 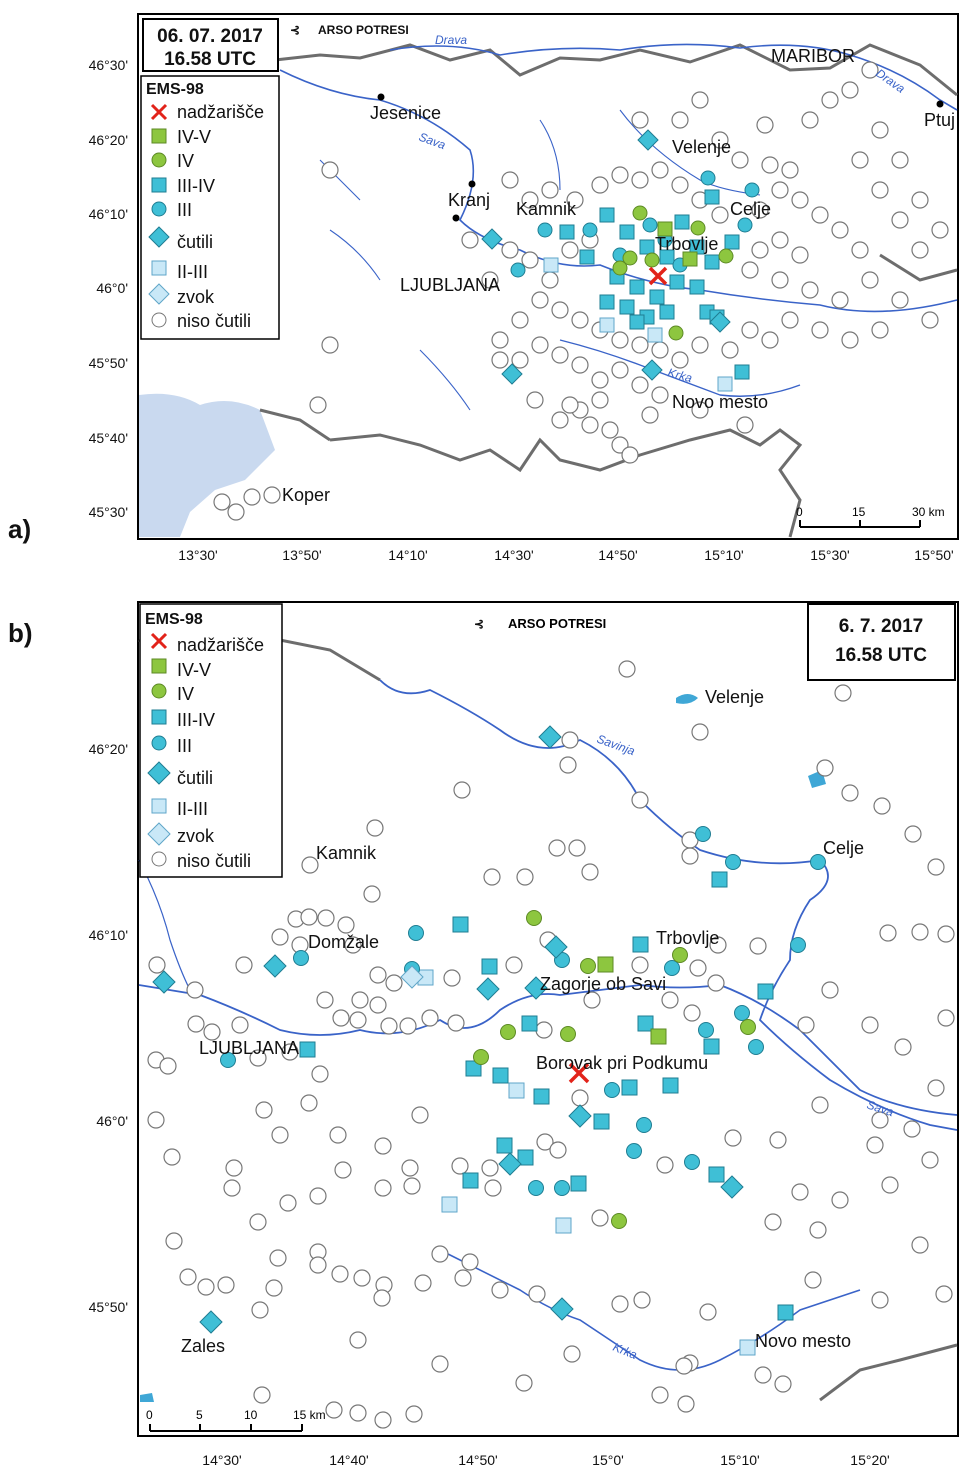 What do you see at coordinates (803, 1341) in the screenshot?
I see `city-label: Novo mesto` at bounding box center [803, 1341].